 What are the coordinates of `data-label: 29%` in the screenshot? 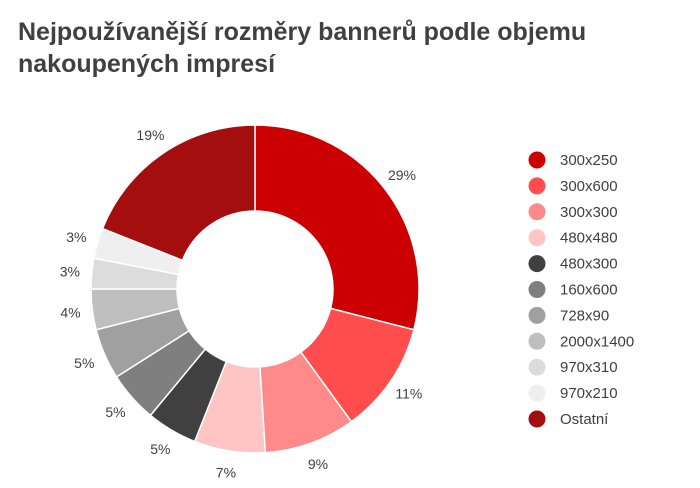 It's located at (402, 175).